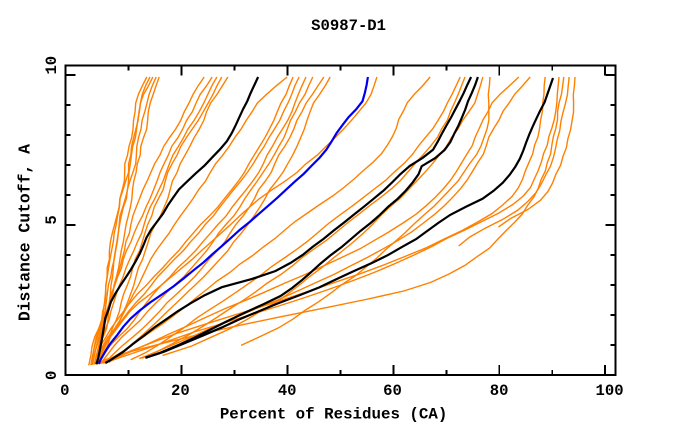 This screenshot has width=680, height=440. What do you see at coordinates (52, 65) in the screenshot?
I see `svg-text: 10` at bounding box center [52, 65].